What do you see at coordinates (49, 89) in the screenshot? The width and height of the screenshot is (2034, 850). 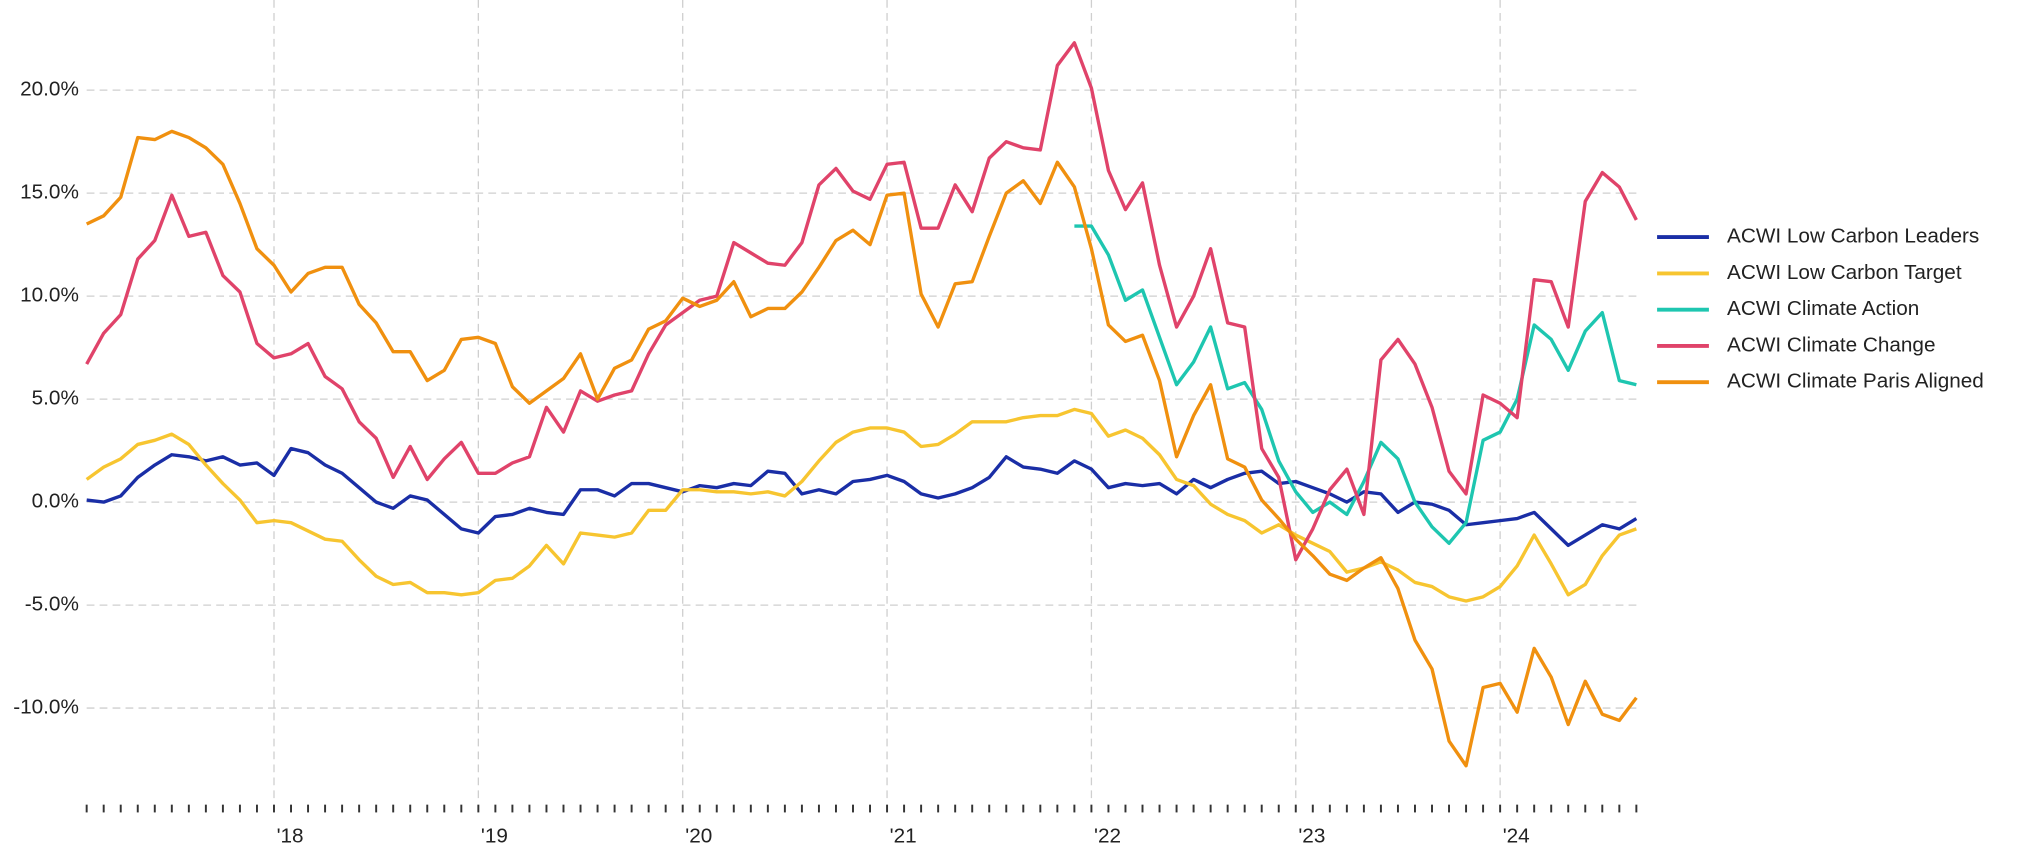 I see `y-tick-label: 20.0%` at bounding box center [49, 89].